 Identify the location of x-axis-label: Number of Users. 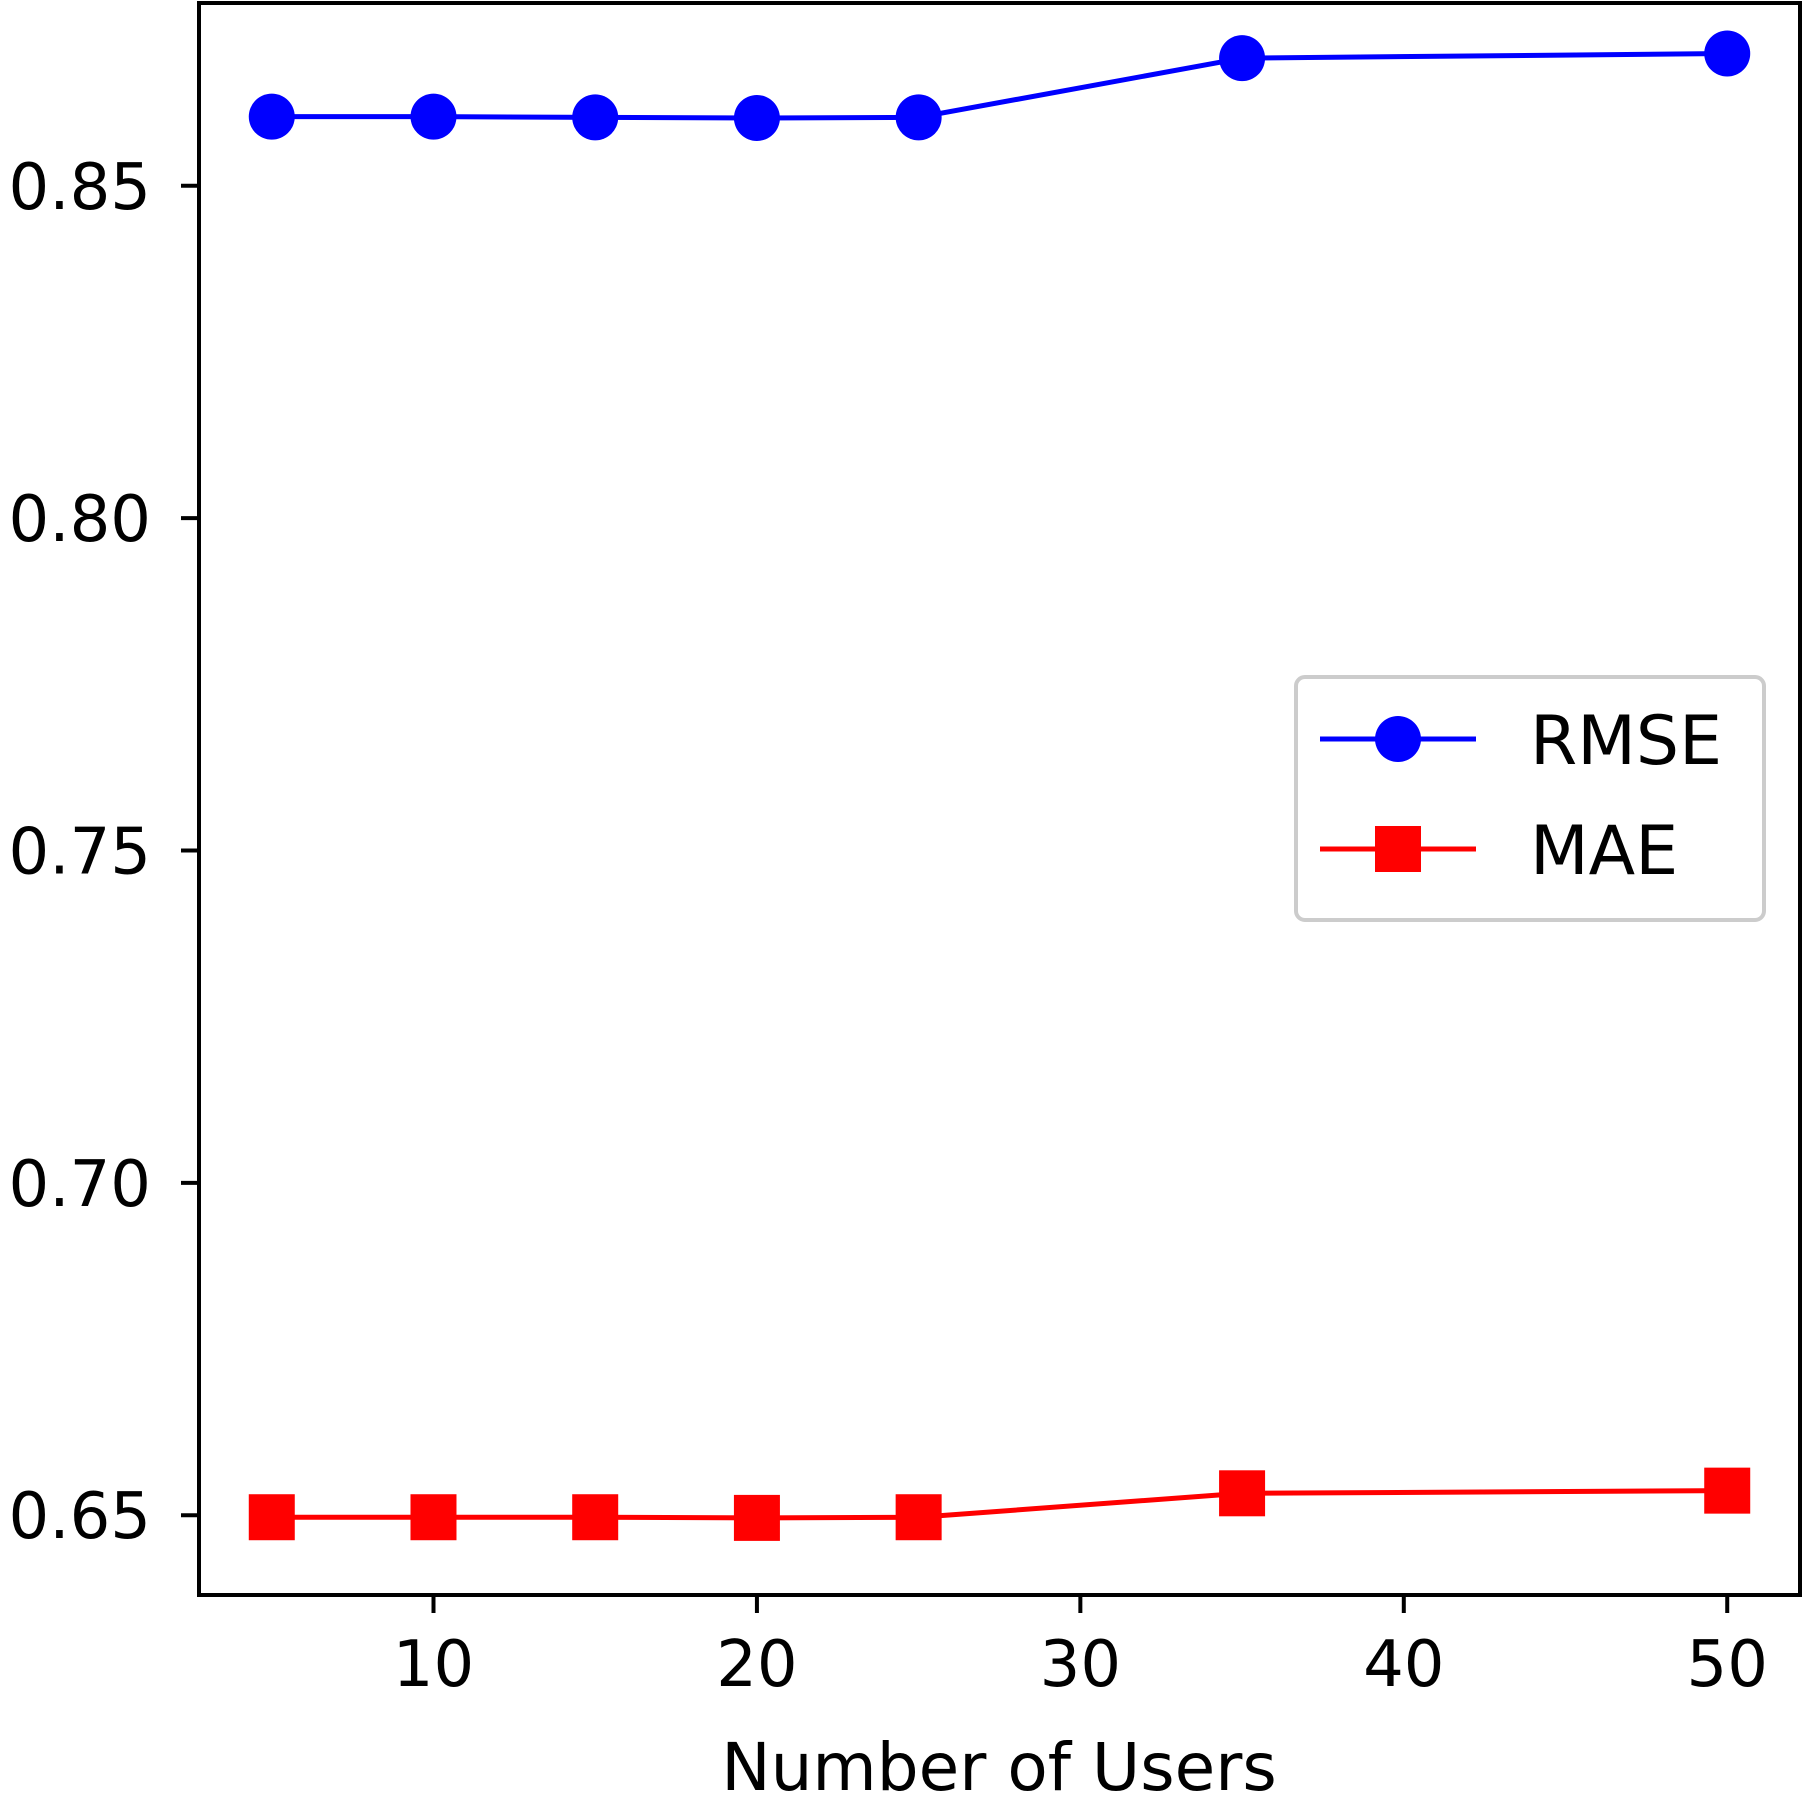
(999, 1763).